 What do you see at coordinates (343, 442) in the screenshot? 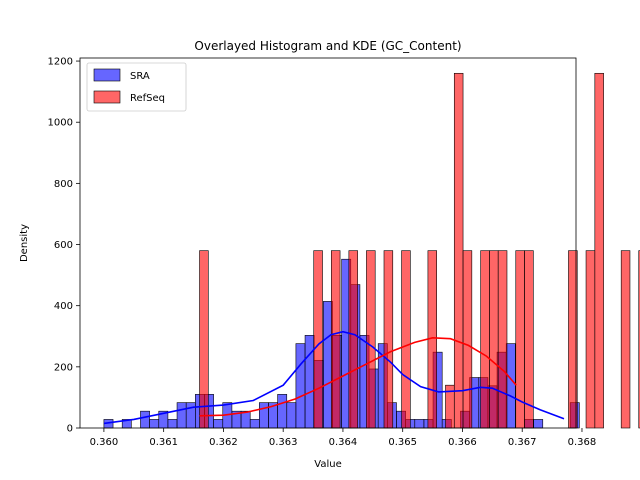
I see `x-tick-label: 0.364` at bounding box center [343, 442].